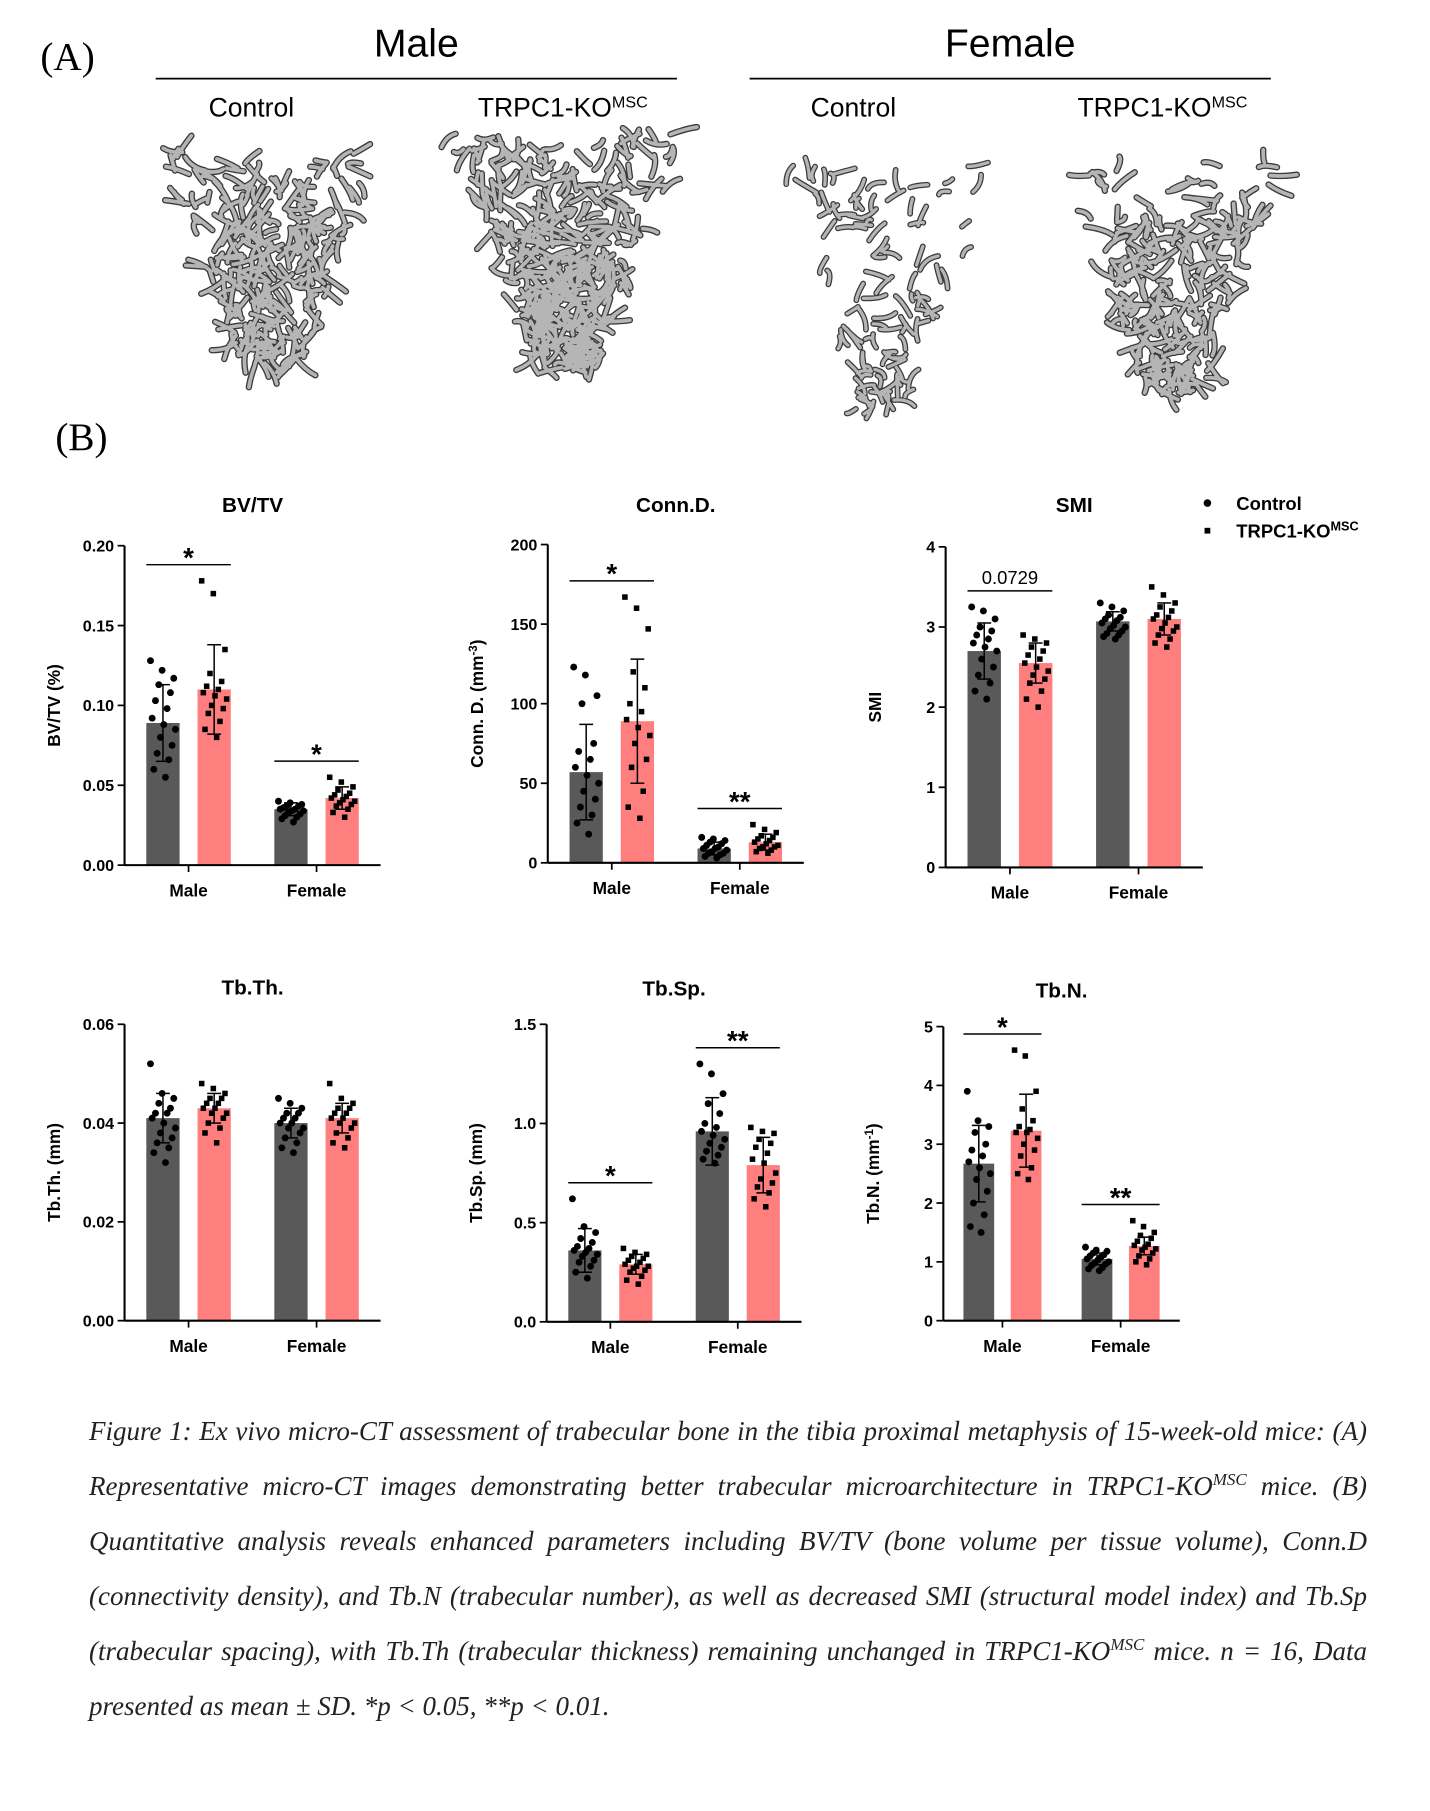 This screenshot has height=1811, width=1430. I want to click on y-tick-label: 0.04, so click(98, 1124).